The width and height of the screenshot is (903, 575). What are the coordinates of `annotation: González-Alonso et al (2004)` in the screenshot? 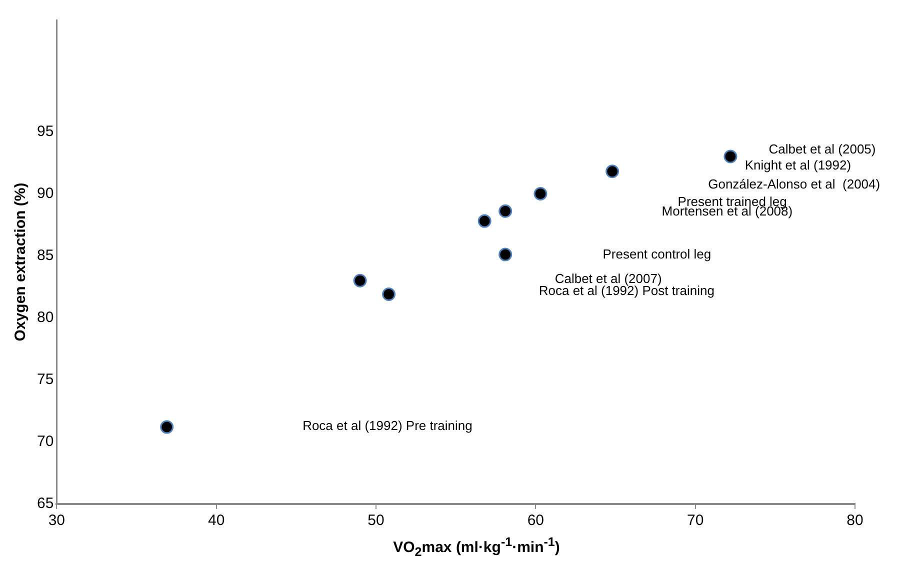 It's located at (794, 184).